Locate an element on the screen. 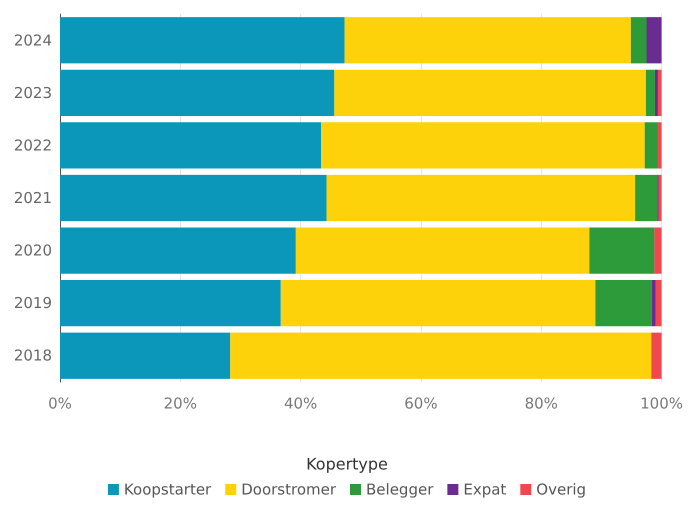 The width and height of the screenshot is (694, 518). y-tick-label: 2018 is located at coordinates (33, 355).